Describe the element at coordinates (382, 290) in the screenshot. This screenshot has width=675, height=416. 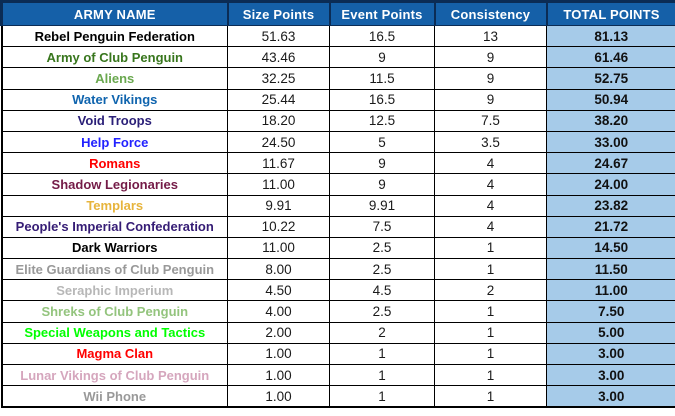
I see `event-points-cell: 4.5` at that location.